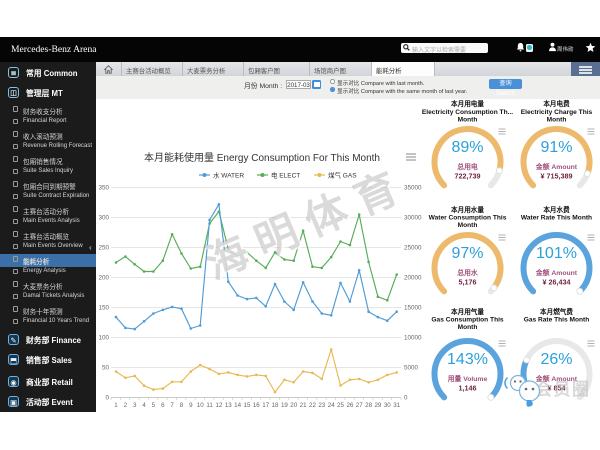 Image resolution: width=600 pixels, height=450 pixels. I want to click on svg-text: 30, so click(387, 405).